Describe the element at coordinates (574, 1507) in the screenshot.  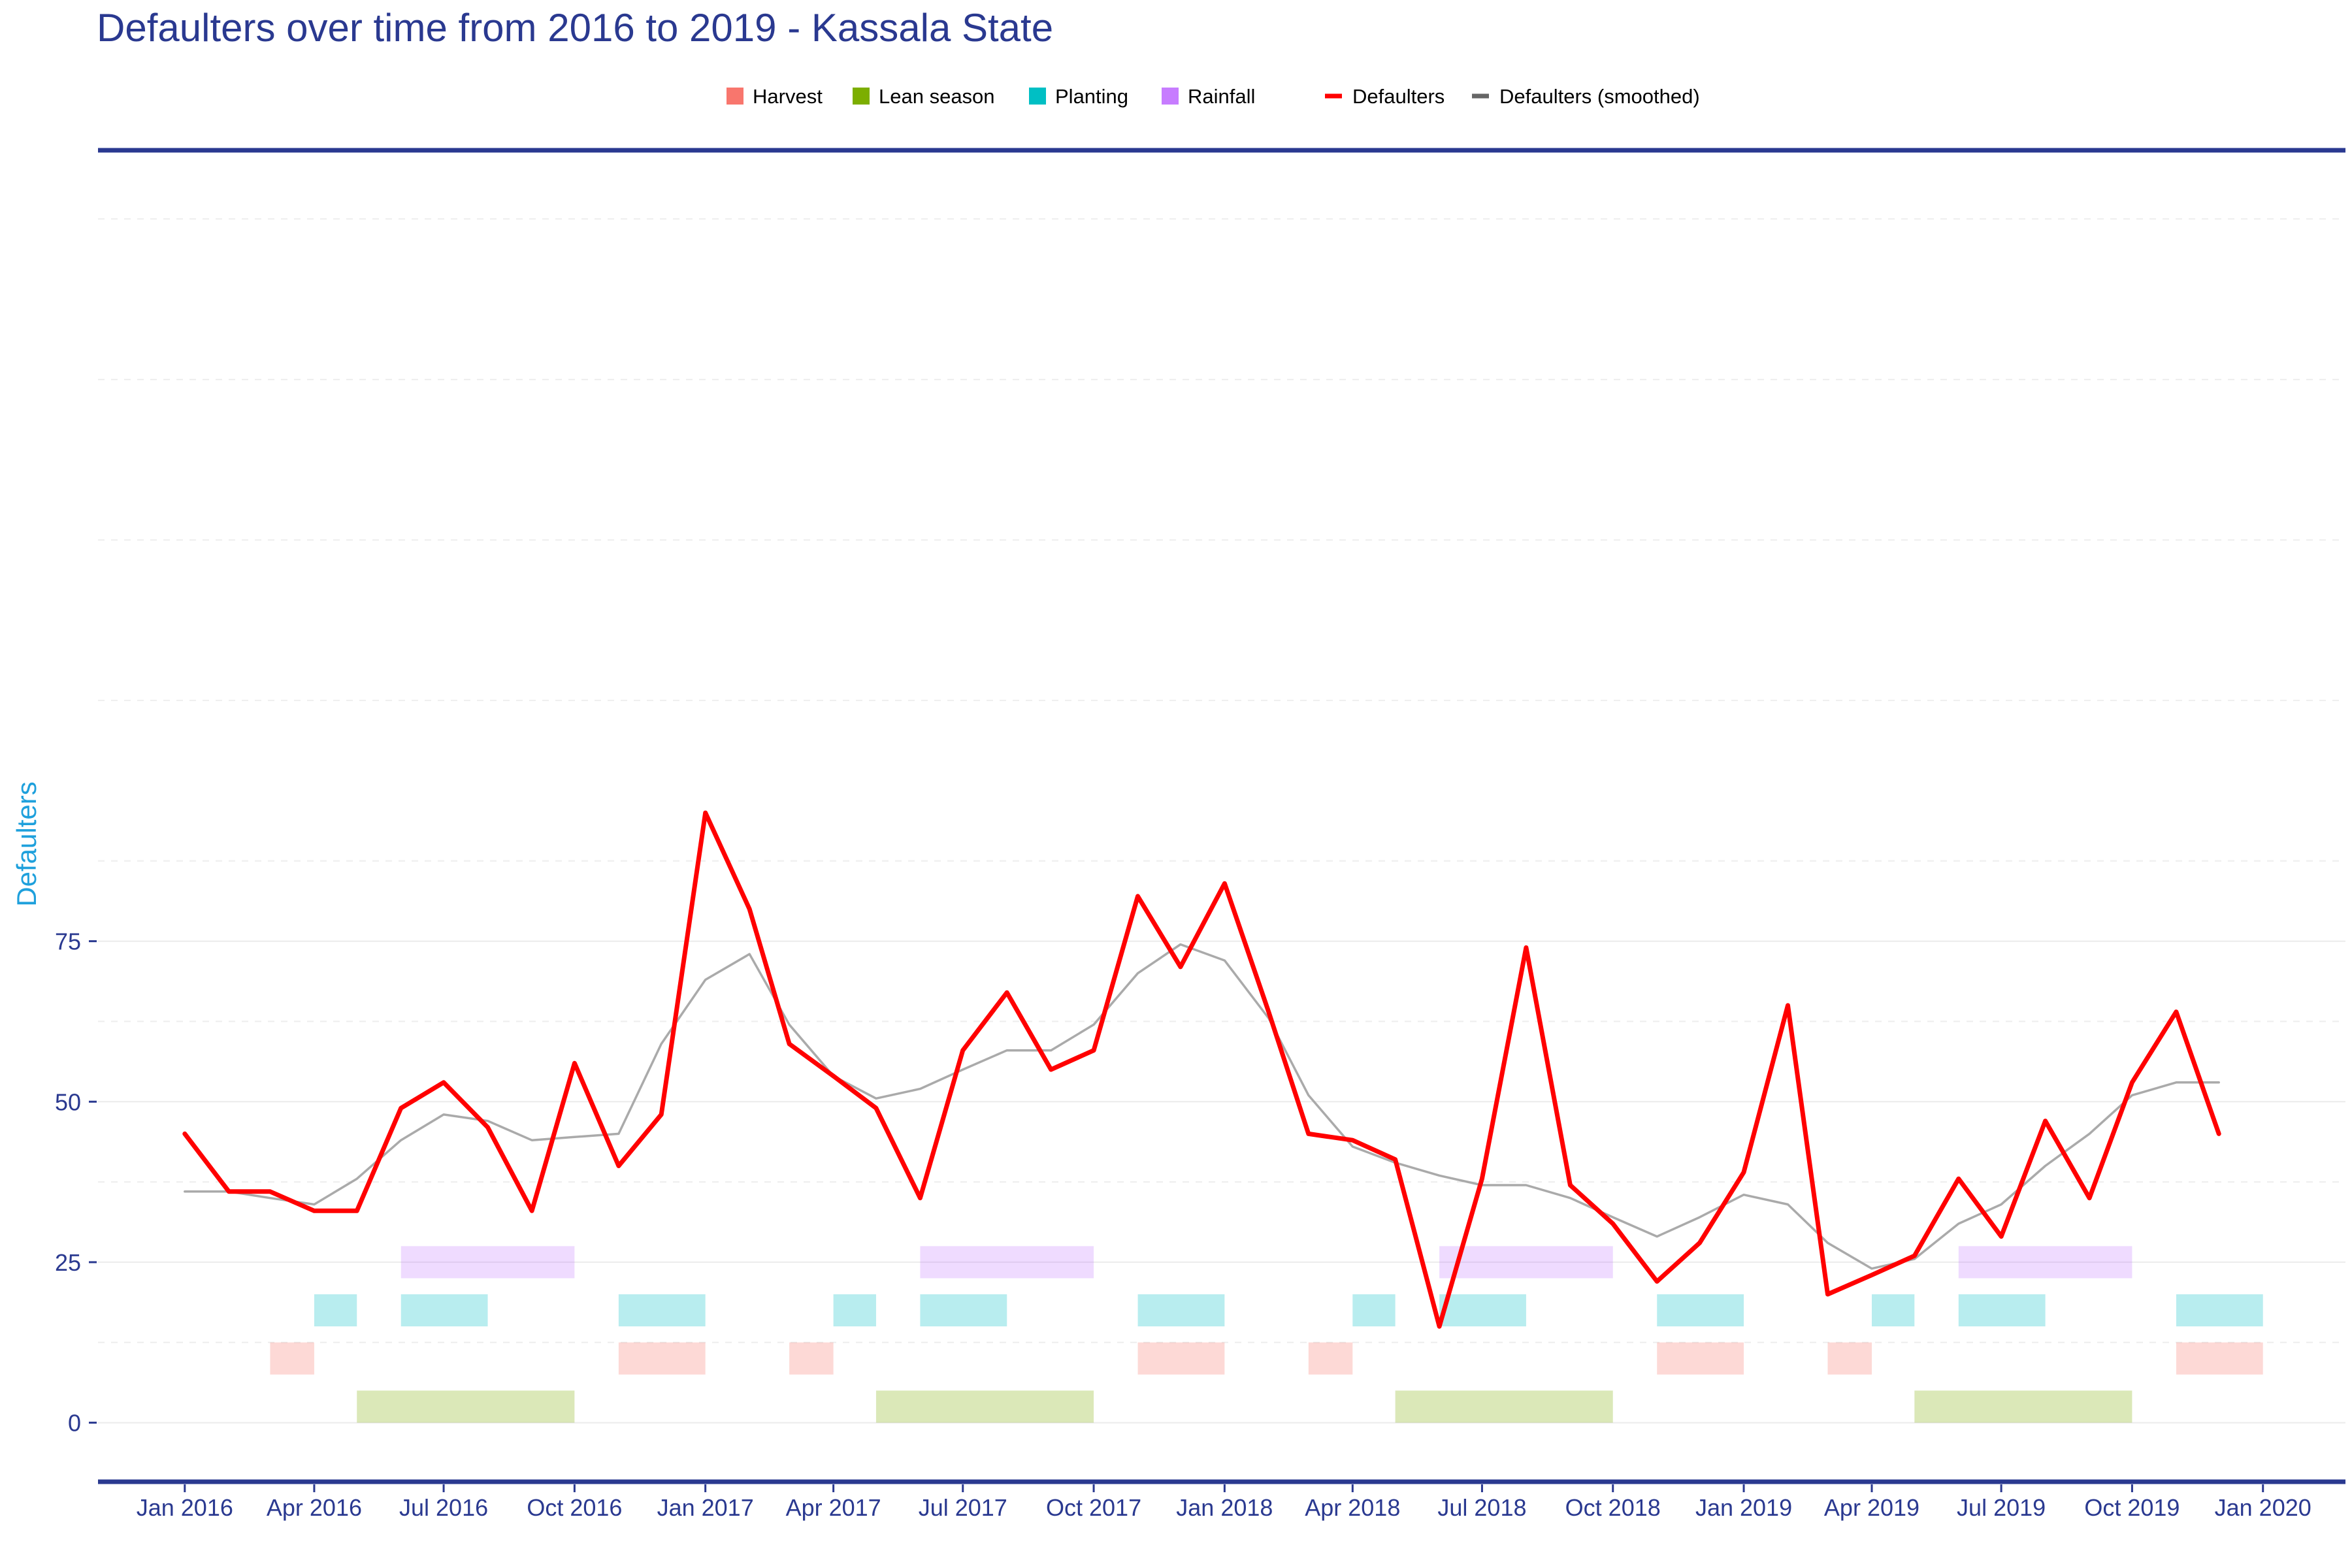
I see `x-tick-label: Oct 2016` at that location.